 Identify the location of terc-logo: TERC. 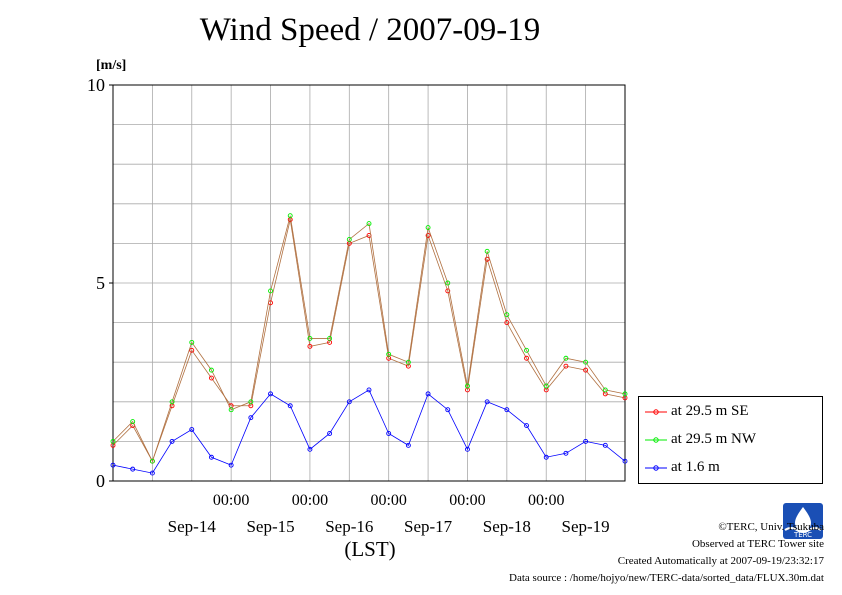
(803, 521).